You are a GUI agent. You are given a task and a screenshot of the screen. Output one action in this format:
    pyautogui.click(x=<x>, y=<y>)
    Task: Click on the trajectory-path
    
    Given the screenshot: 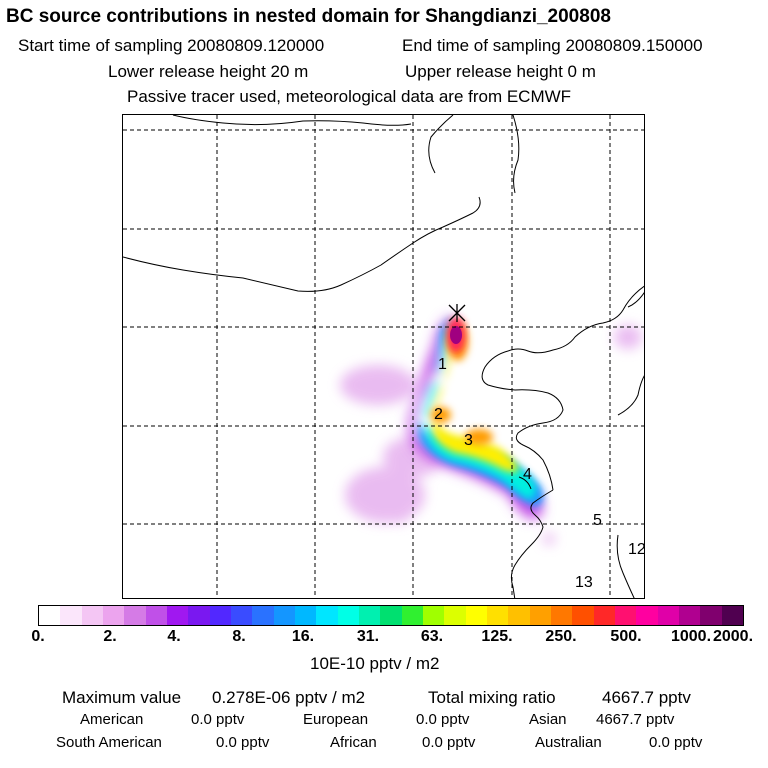 What is the action you would take?
    pyautogui.click(x=490, y=397)
    